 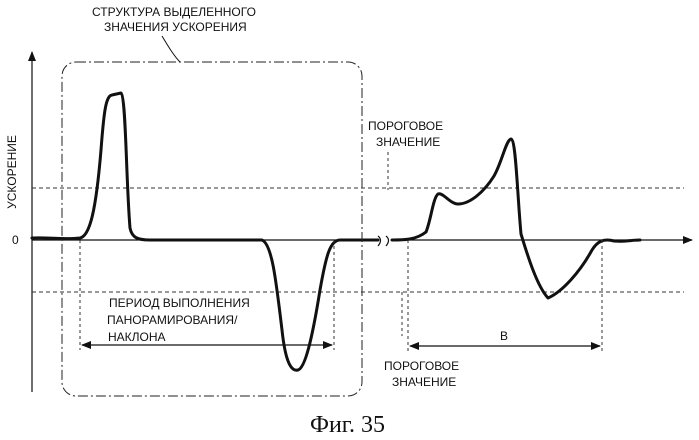 What do you see at coordinates (179, 303) in the screenshot?
I see `period-label-line1: ПЕРИОД ВЫПОЛНЕНИЯ` at bounding box center [179, 303].